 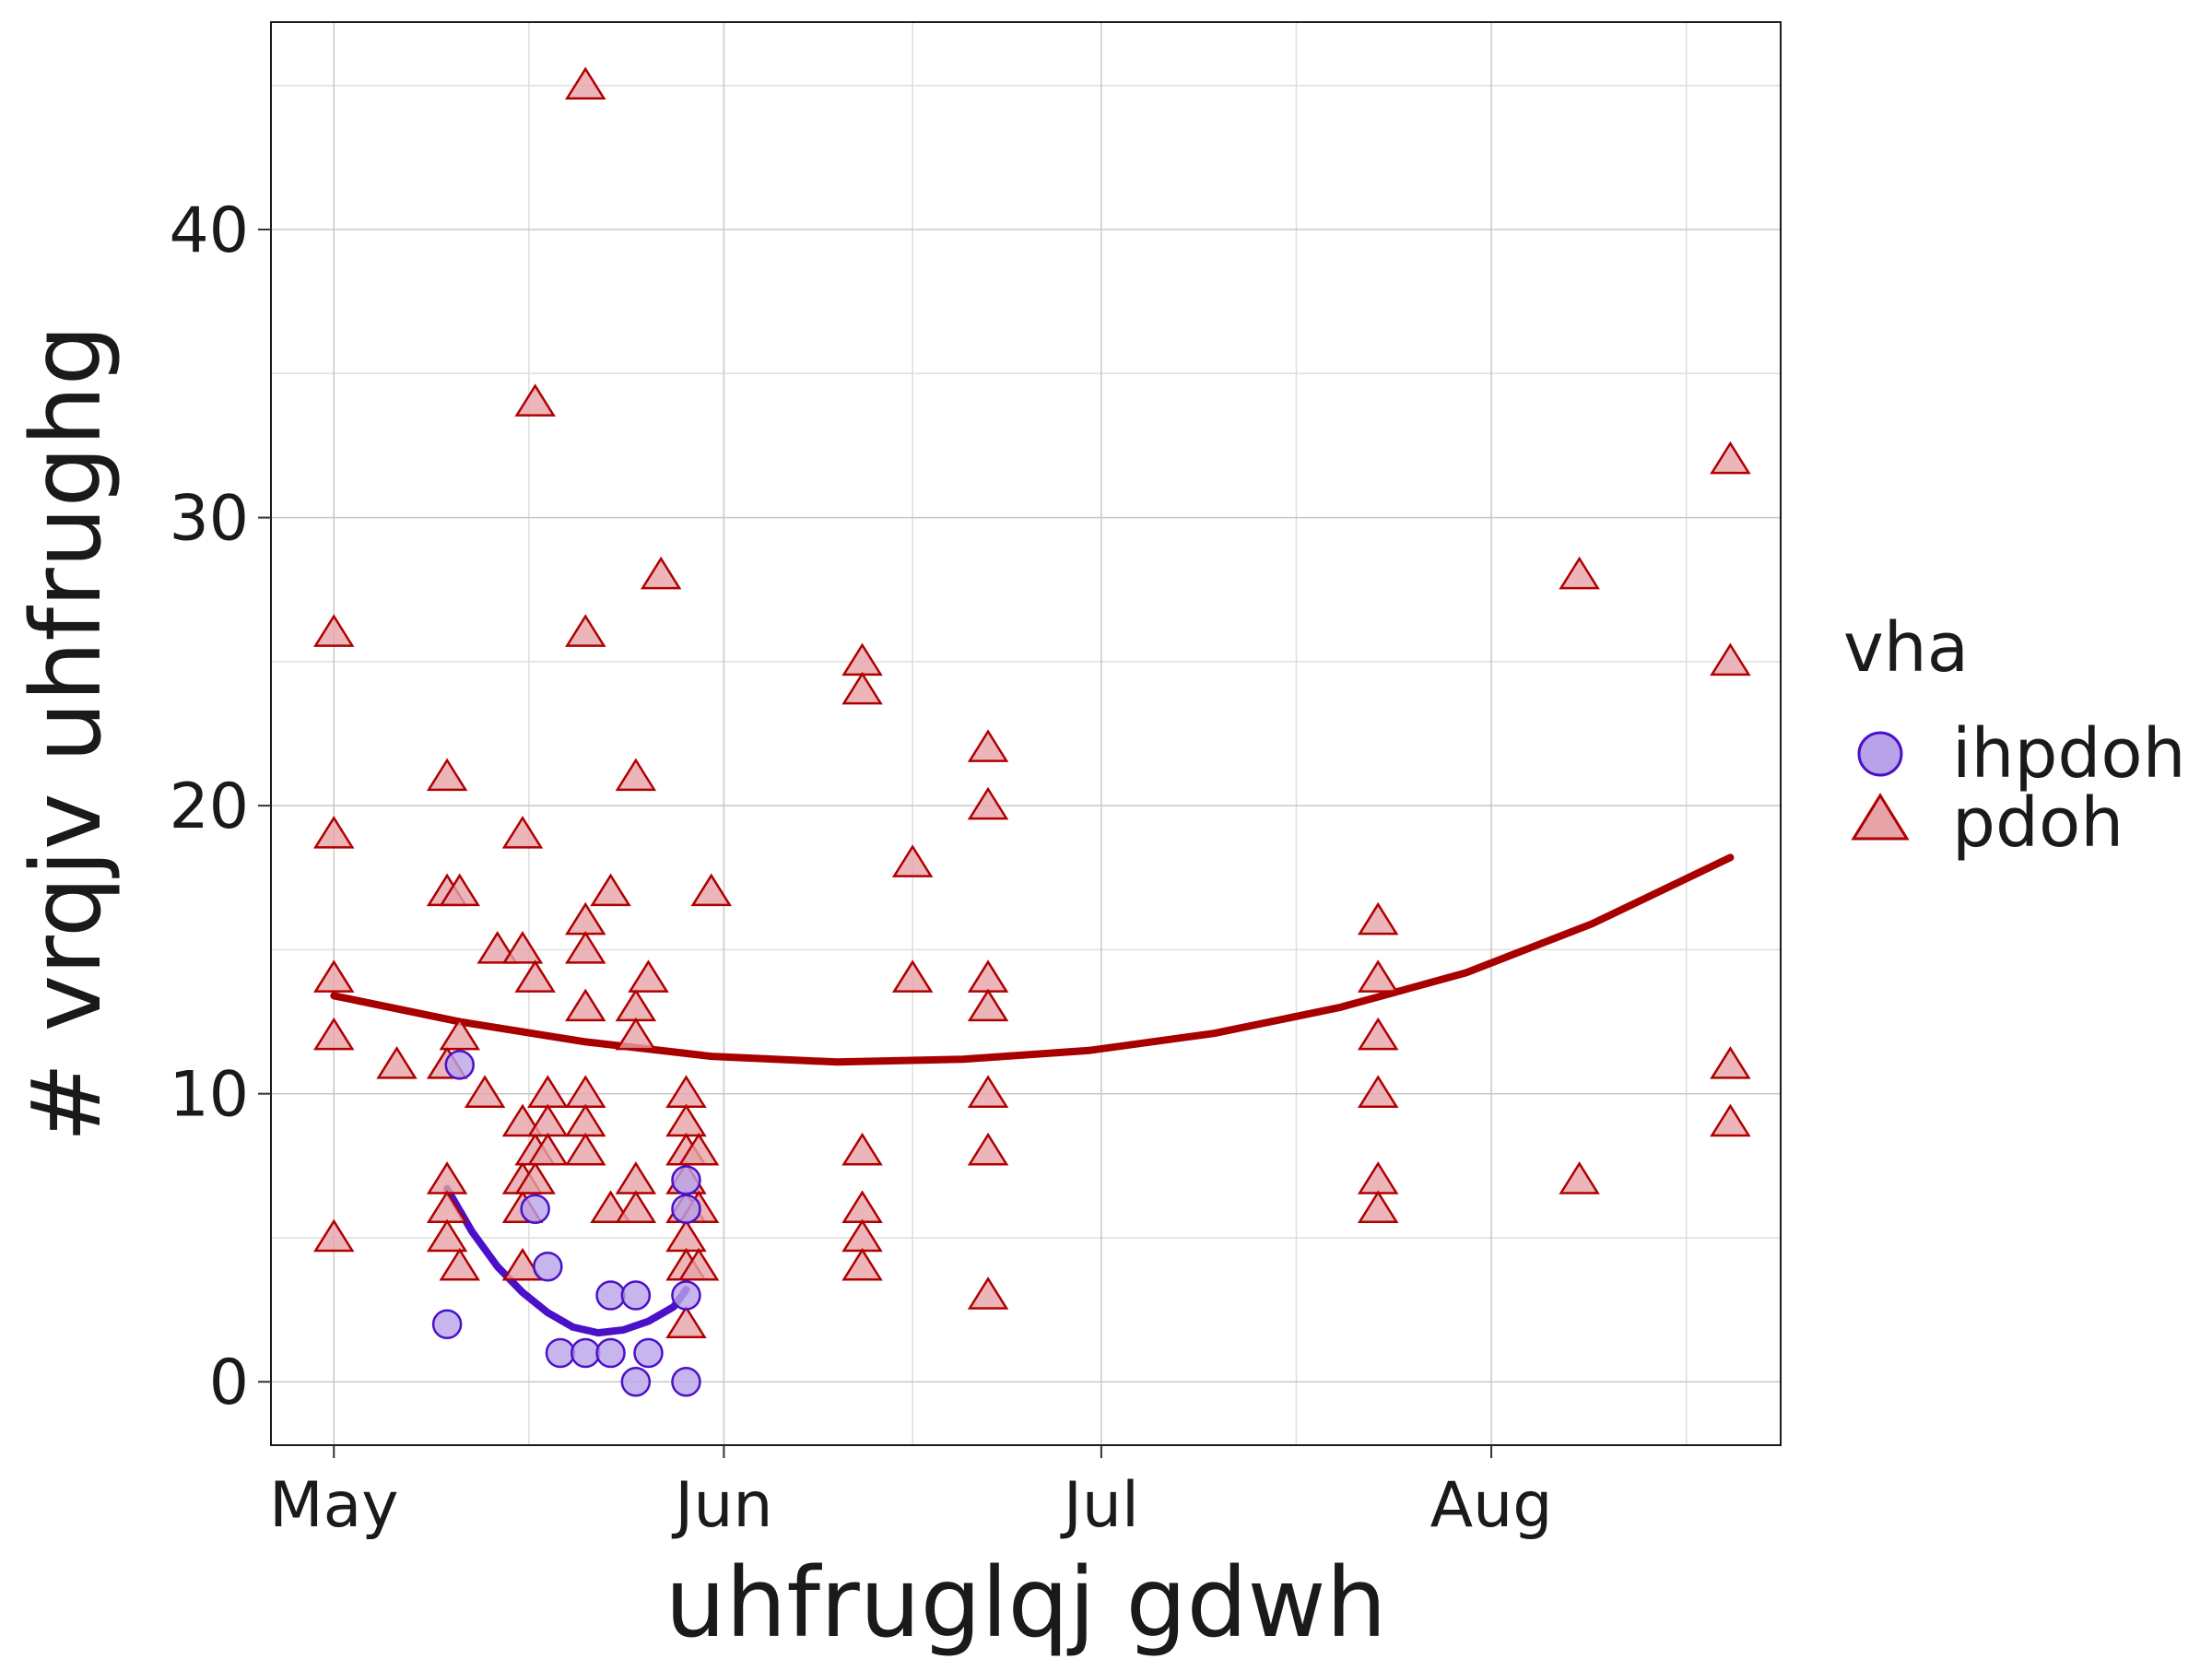 I want to click on x-tick-label: Aug, so click(x=1491, y=1505).